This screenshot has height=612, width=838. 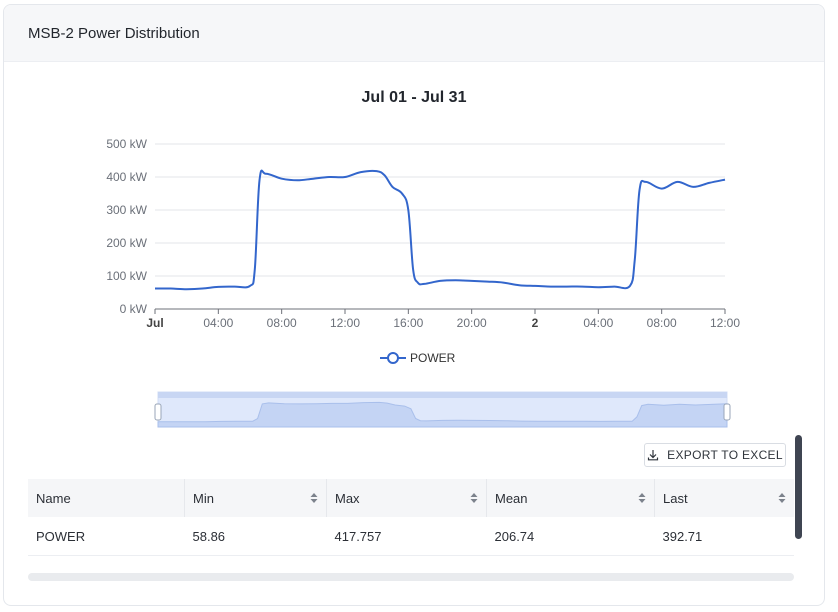 What do you see at coordinates (53, 498) in the screenshot?
I see `column-label: Name` at bounding box center [53, 498].